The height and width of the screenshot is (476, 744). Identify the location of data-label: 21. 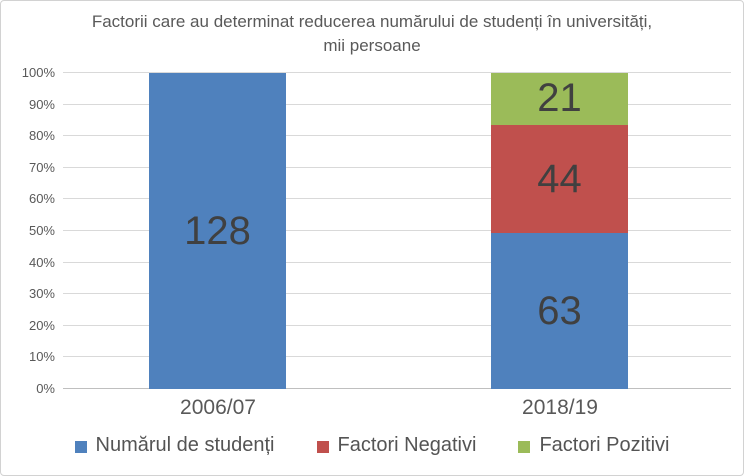
(559, 98).